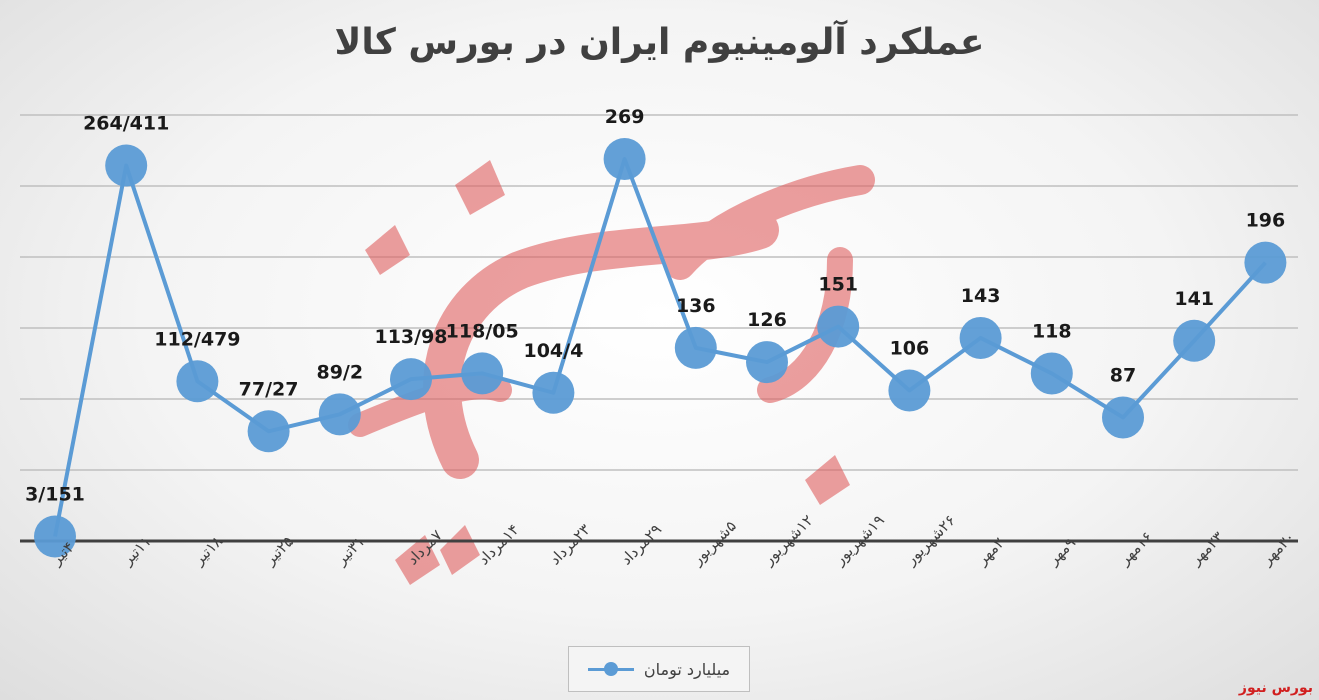 This screenshot has width=1319, height=700. What do you see at coordinates (197, 339) in the screenshot?
I see `data-label: 112/479` at bounding box center [197, 339].